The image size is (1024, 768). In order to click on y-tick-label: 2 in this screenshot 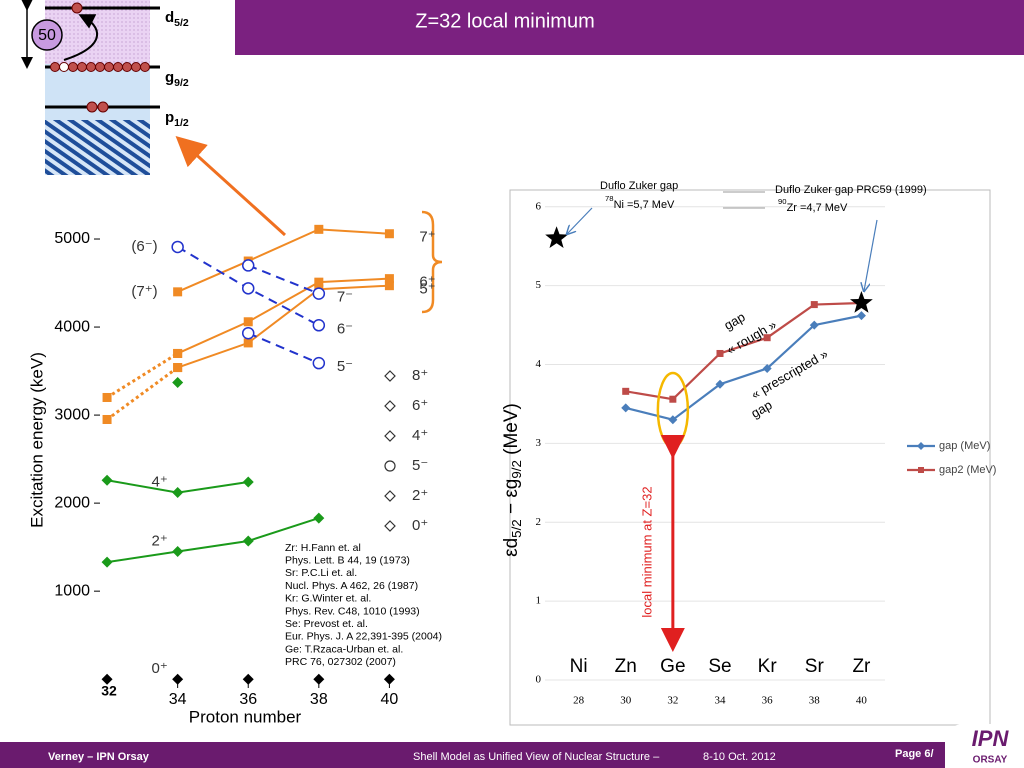, I will do `click(539, 522)`.